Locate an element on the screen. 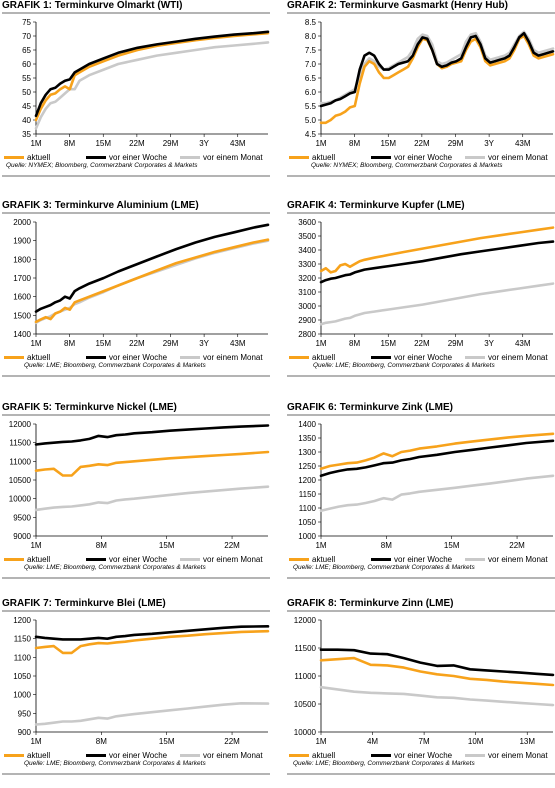 The height and width of the screenshot is (788, 555). y-tick-label: 6.5 is located at coordinates (311, 78).